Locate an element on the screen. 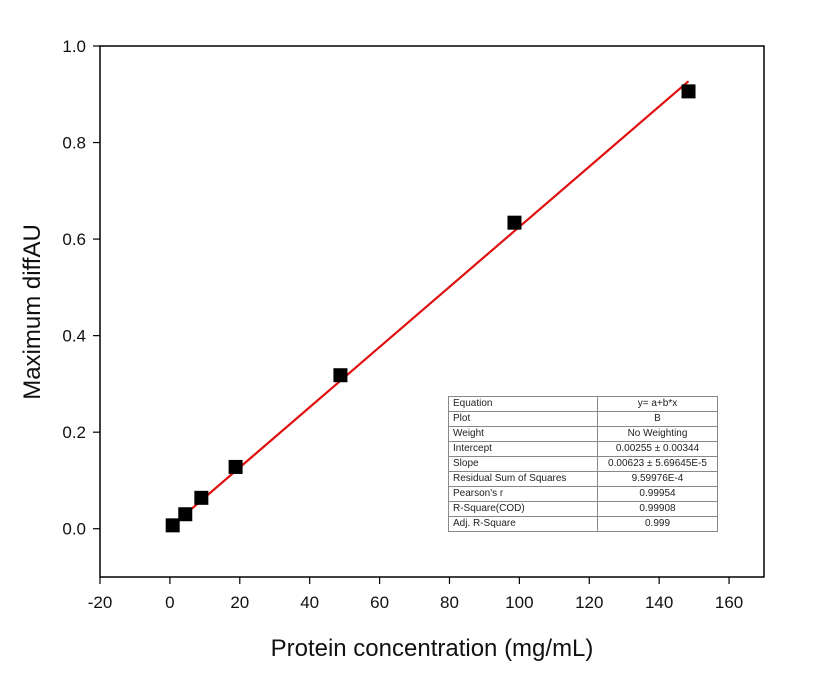 Image resolution: width=832 pixels, height=677 pixels. x-tick-label: 80 is located at coordinates (449, 602).